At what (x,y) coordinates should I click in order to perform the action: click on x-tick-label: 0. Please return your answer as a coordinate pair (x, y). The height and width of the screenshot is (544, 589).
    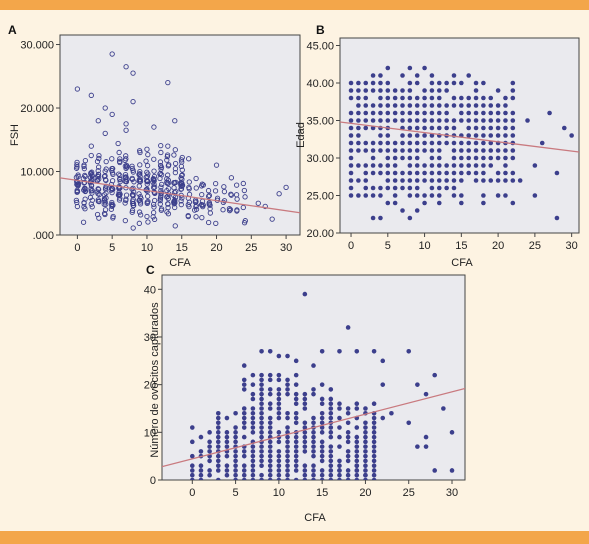
    Looking at the image, I should click on (351, 246).